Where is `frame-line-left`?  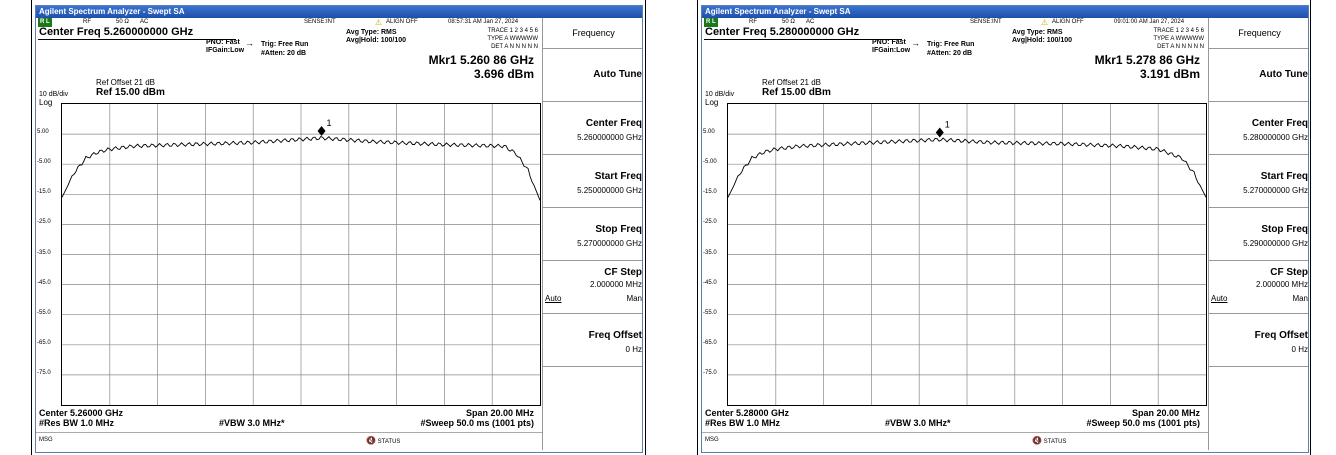
frame-line-left is located at coordinates (31, 227).